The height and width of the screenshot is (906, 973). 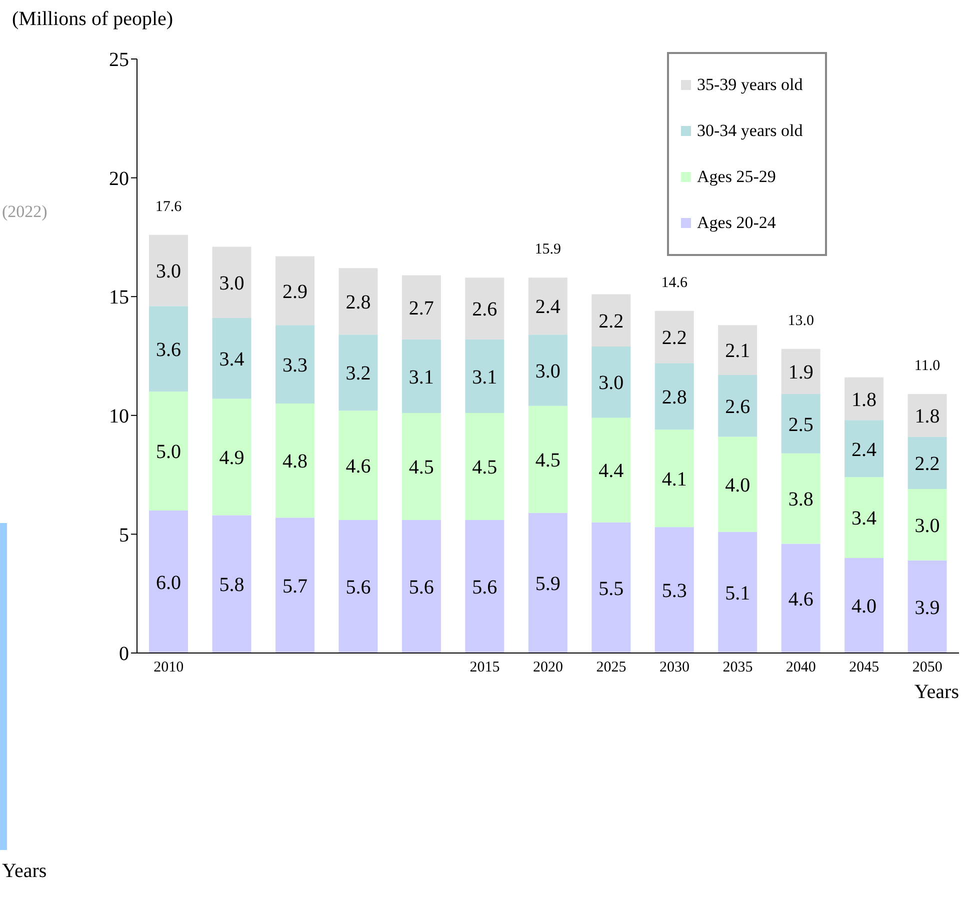 What do you see at coordinates (124, 535) in the screenshot?
I see `y-tick-label: 5` at bounding box center [124, 535].